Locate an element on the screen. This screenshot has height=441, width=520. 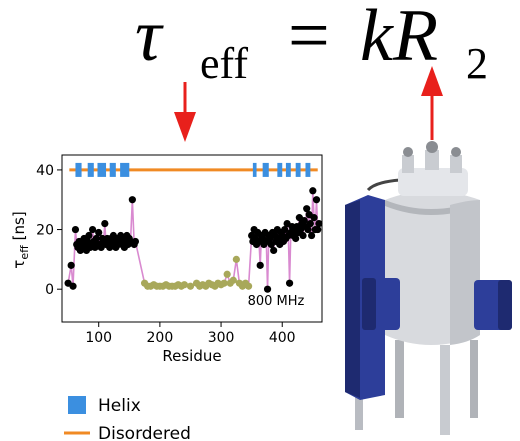
equation-lhs-sub: eff is located at coordinates (224, 63).